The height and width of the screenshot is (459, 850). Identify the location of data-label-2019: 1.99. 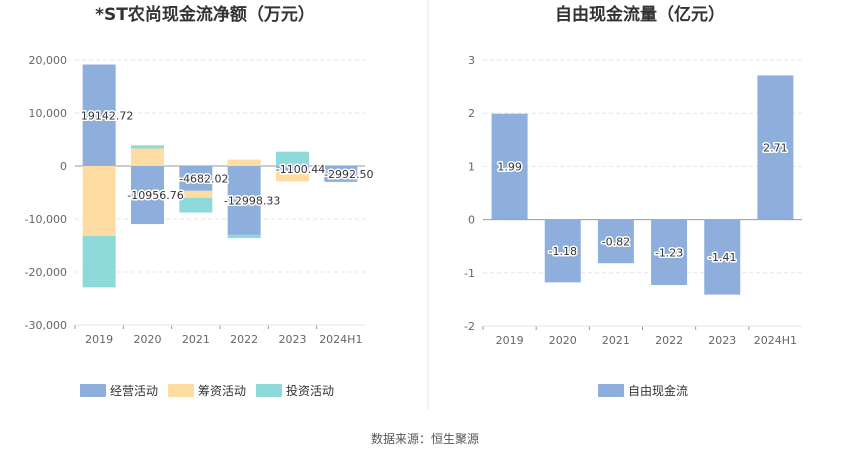
(509, 167).